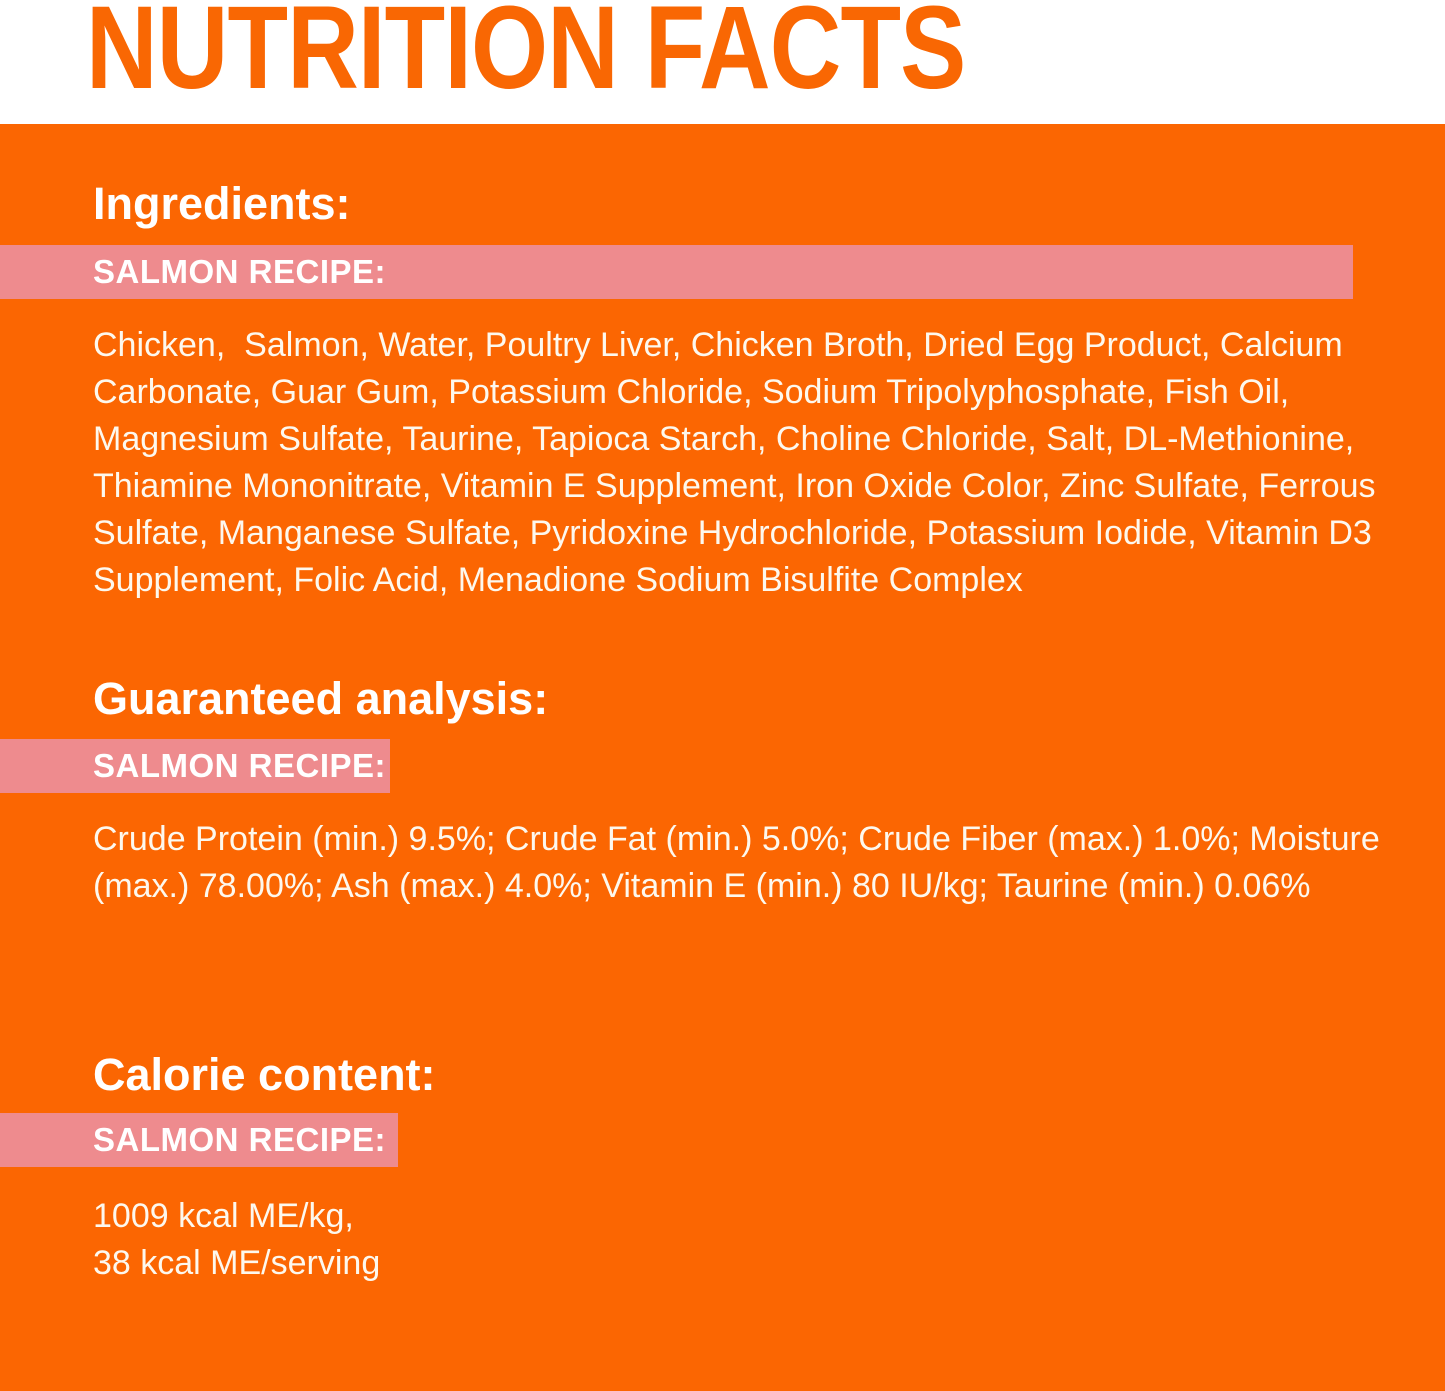 This screenshot has width=1445, height=1391. Describe the element at coordinates (237, 1239) in the screenshot. I see `calorie-content-text: 1009 kcal ME/kg, 38 kcal ME/serving` at that location.